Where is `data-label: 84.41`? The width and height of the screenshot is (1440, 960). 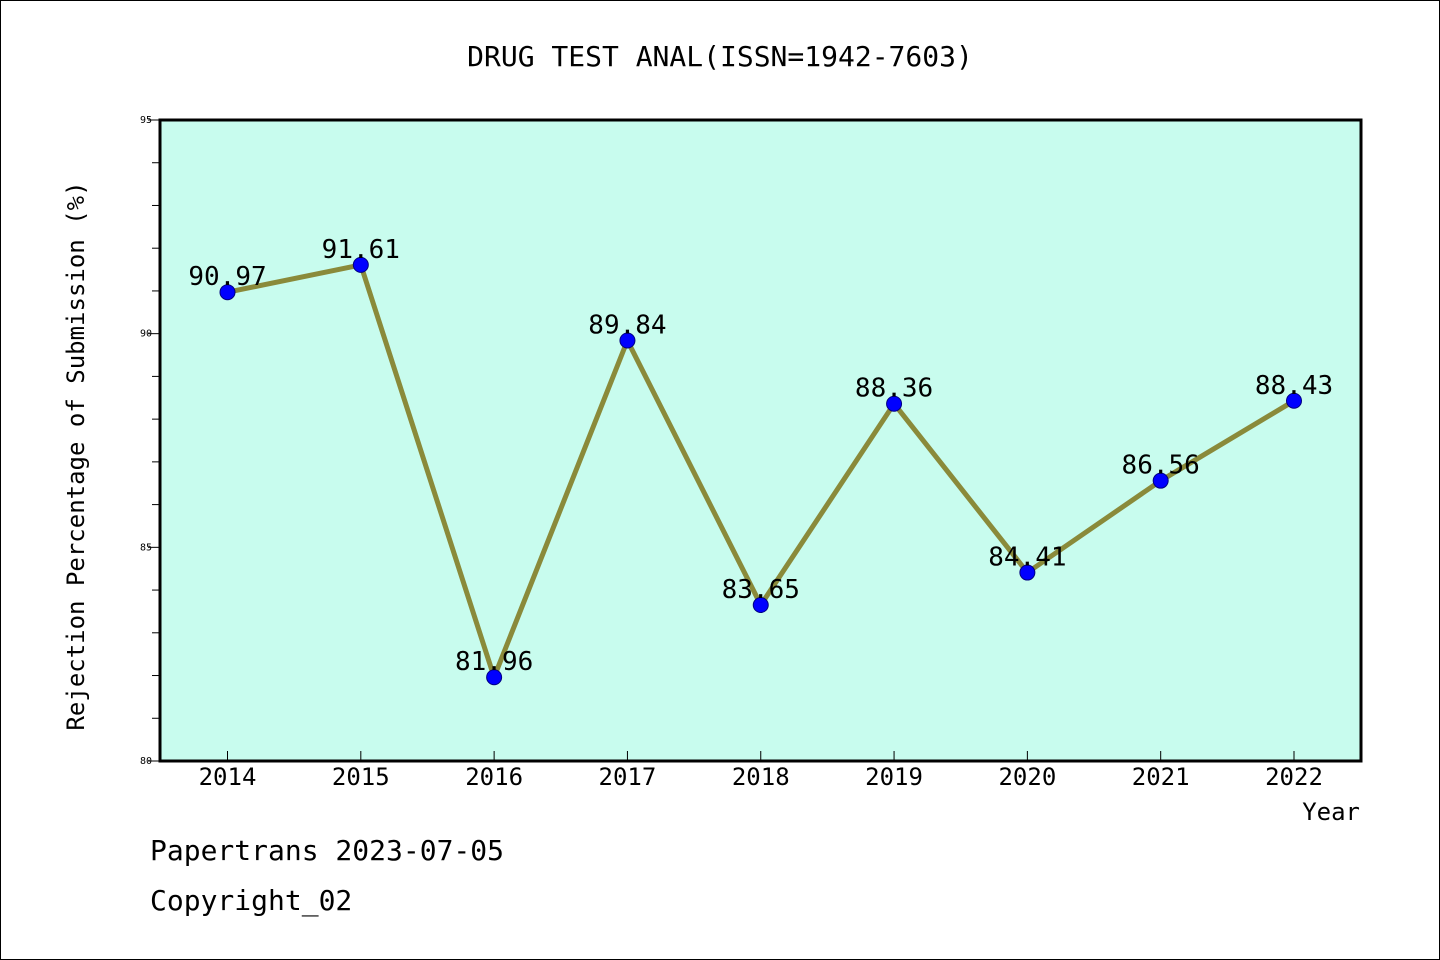 data-label: 84.41 is located at coordinates (1027, 558).